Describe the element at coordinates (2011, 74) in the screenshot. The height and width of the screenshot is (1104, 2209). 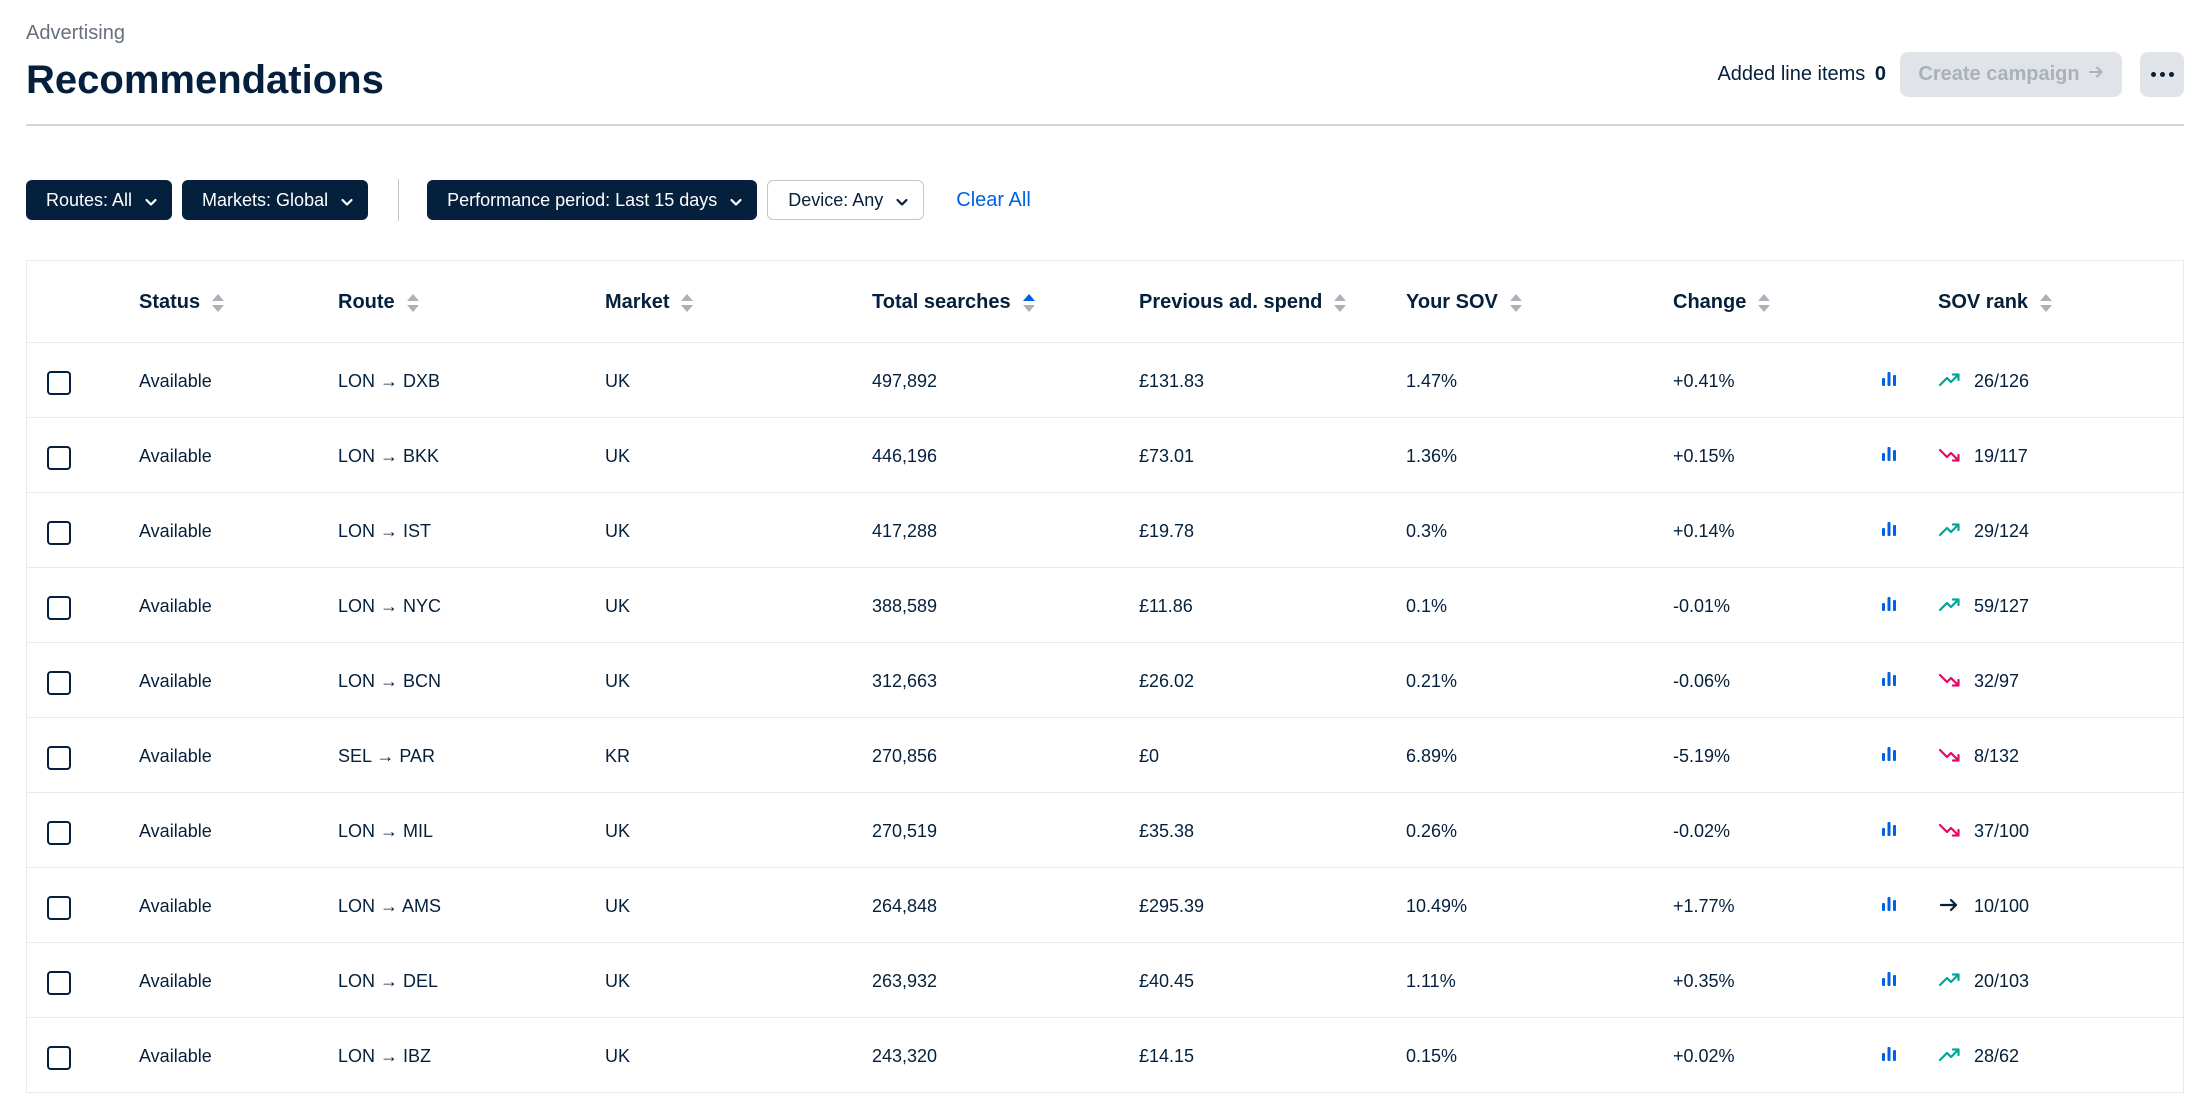
I see `create-campaign-button: Create campaign` at that location.